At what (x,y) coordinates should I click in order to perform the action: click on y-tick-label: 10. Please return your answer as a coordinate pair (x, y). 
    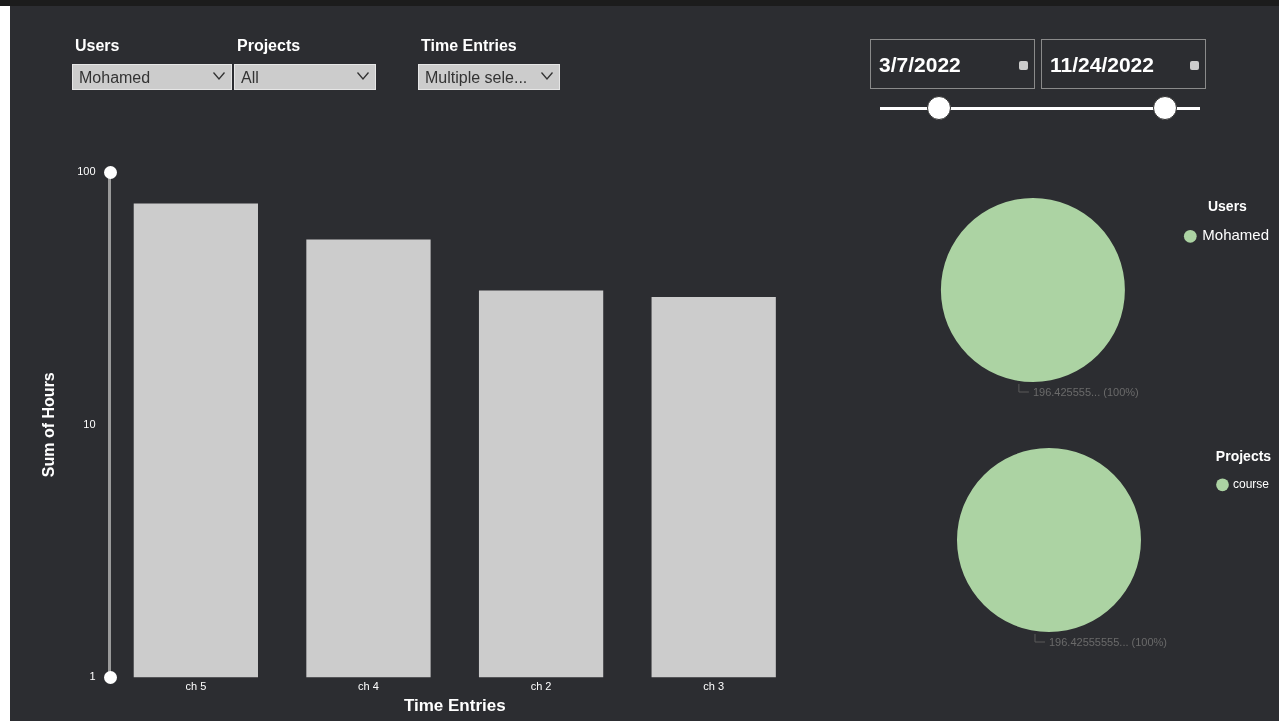
    Looking at the image, I should click on (89, 423).